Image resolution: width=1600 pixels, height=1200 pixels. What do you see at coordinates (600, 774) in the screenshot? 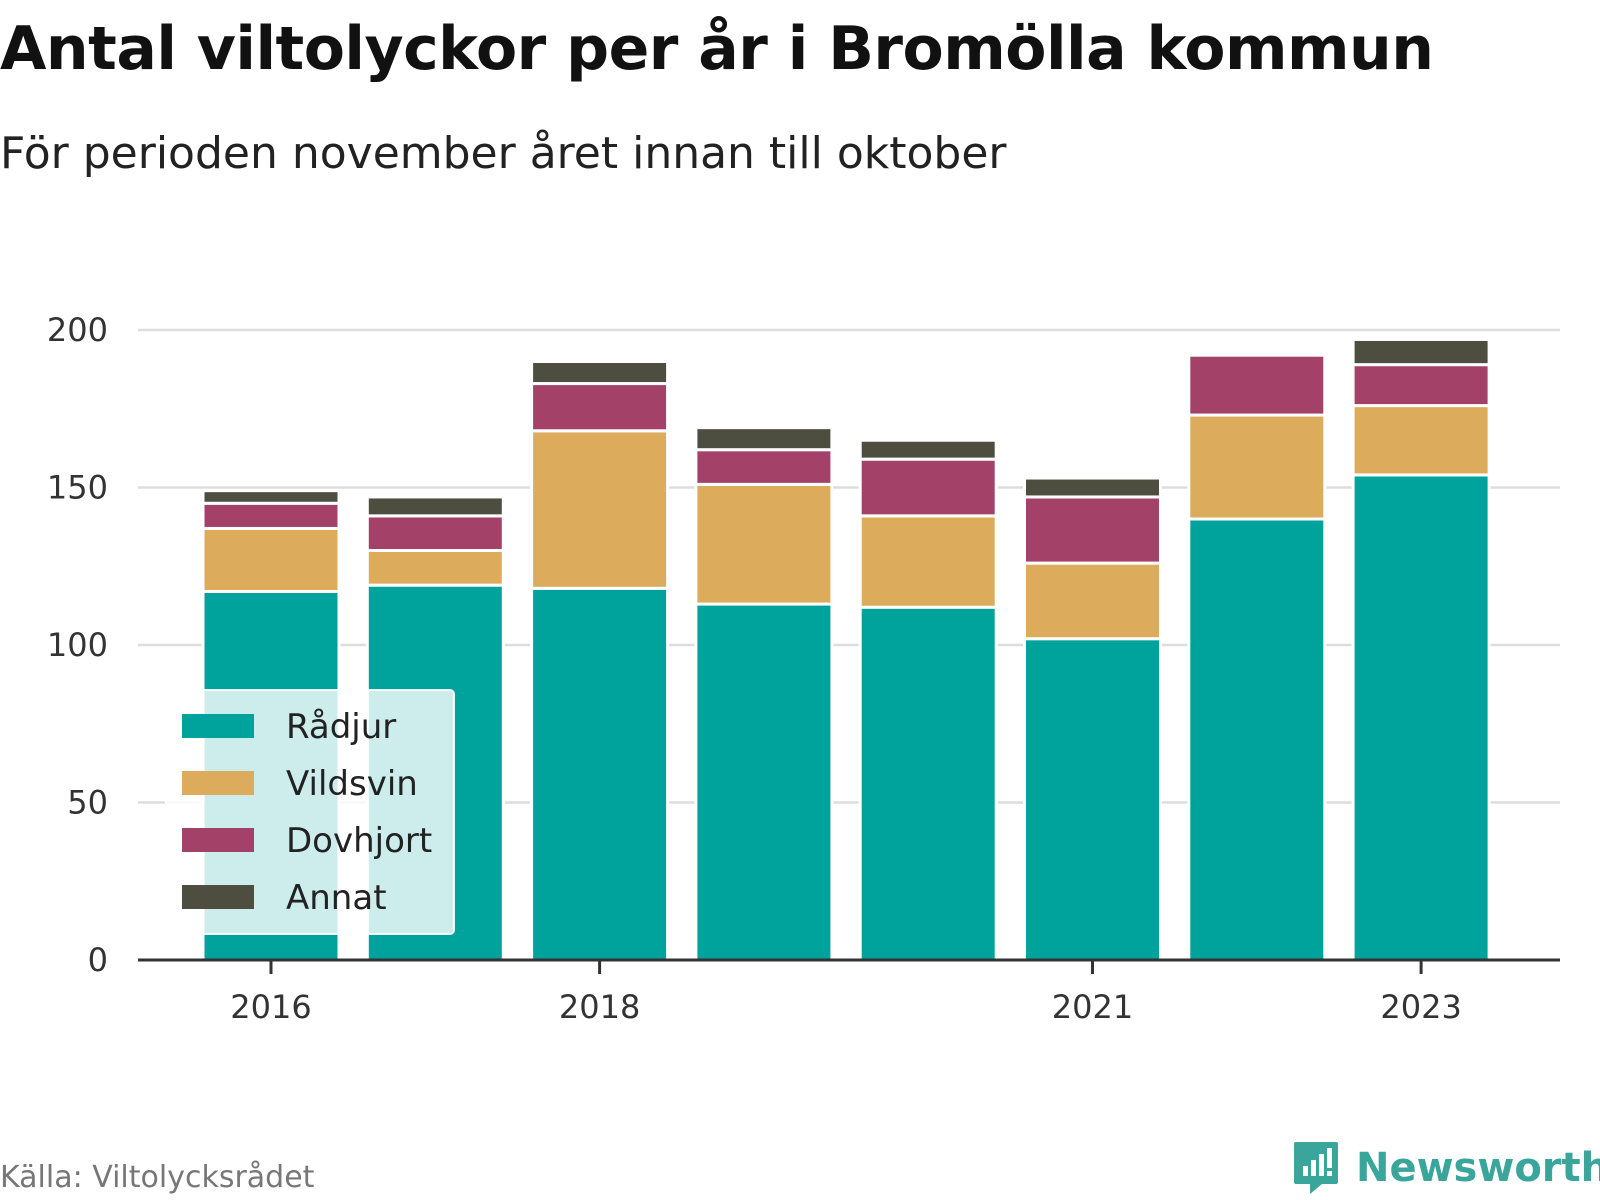
I see `bar-segment-rådjur-2018` at bounding box center [600, 774].